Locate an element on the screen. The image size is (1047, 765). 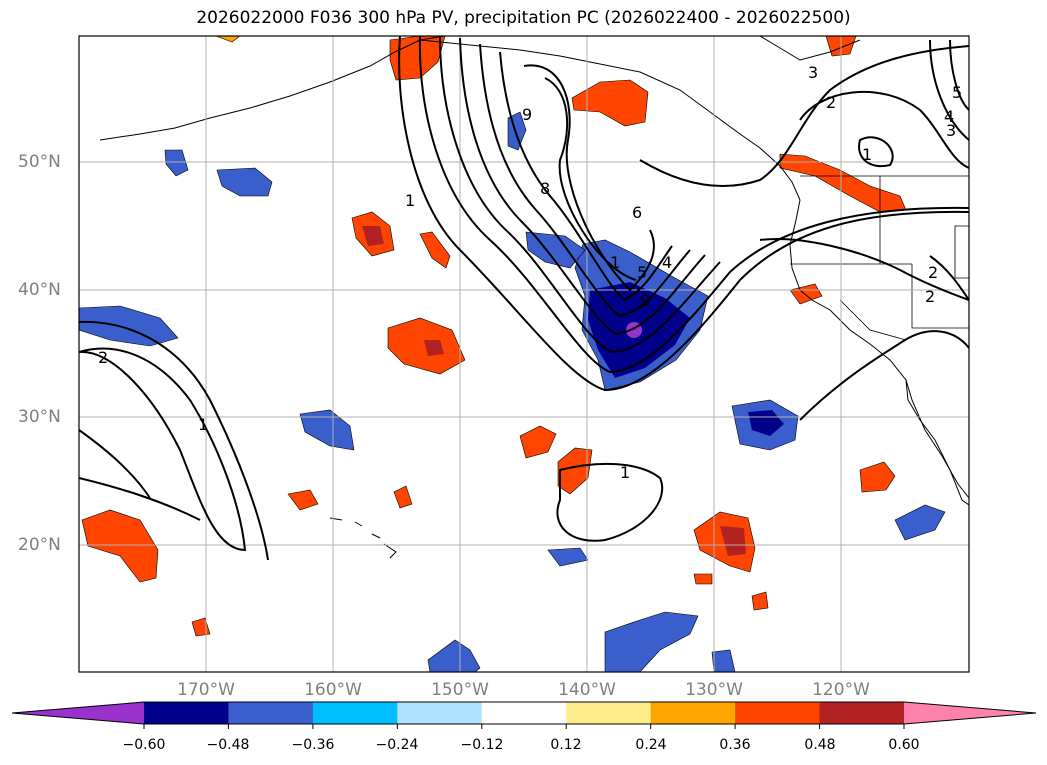
colorbar-tick-label: −0.60 is located at coordinates (144, 745).